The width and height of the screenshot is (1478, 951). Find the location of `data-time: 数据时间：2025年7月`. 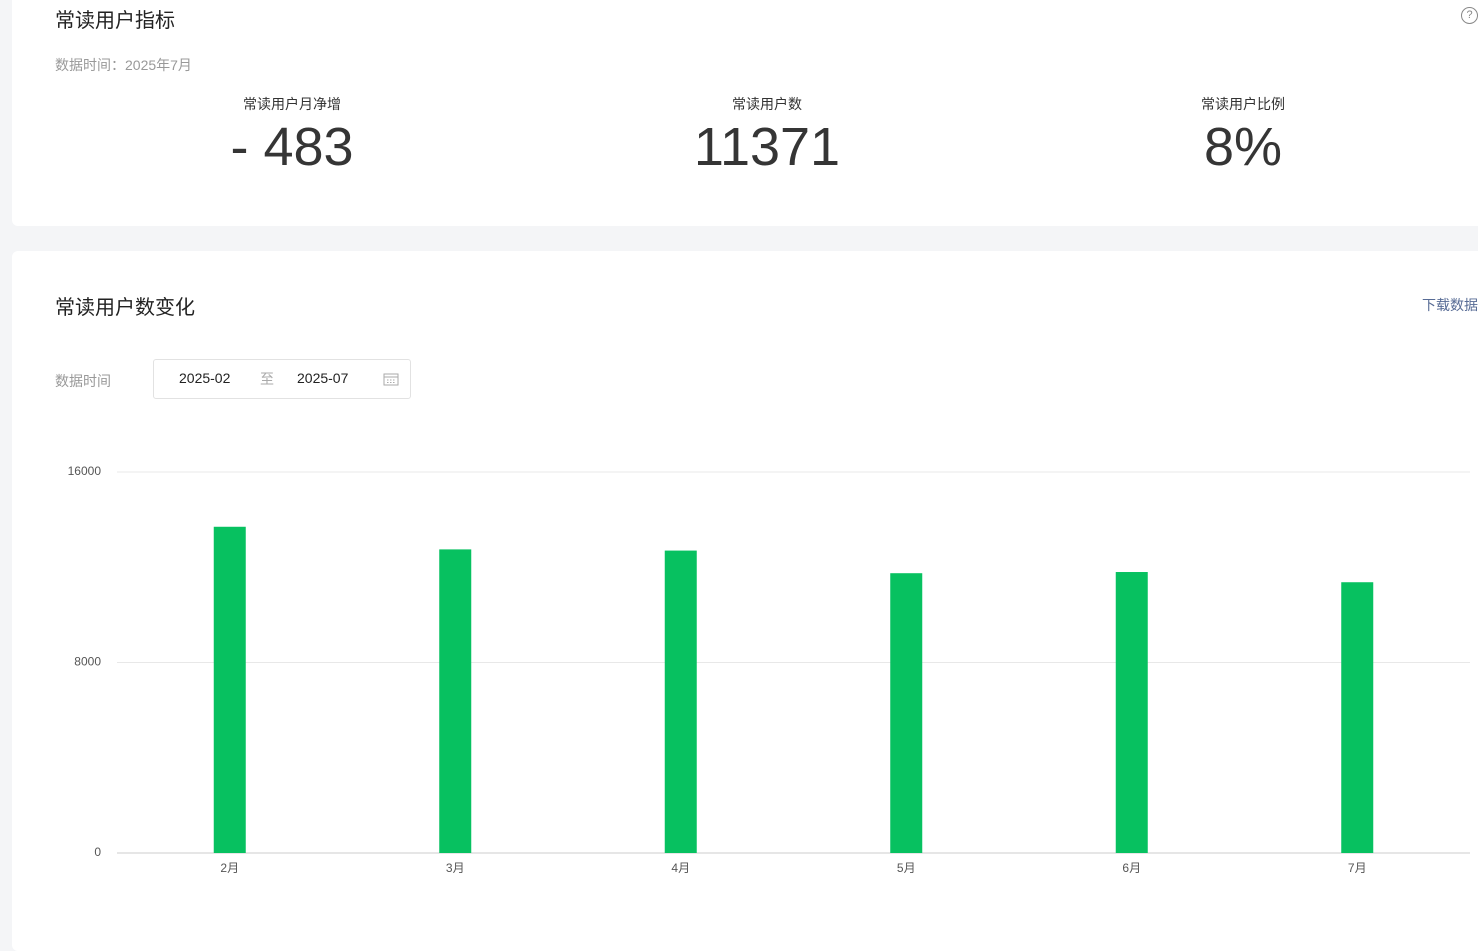

data-time: 数据时间：2025年7月 is located at coordinates (123, 65).